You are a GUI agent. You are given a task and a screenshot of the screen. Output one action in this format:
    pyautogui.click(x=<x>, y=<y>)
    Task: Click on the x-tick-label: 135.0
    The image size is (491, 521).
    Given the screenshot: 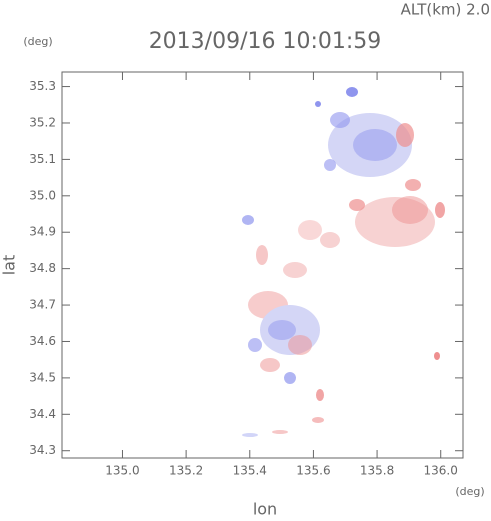 What is the action you would take?
    pyautogui.click(x=122, y=471)
    